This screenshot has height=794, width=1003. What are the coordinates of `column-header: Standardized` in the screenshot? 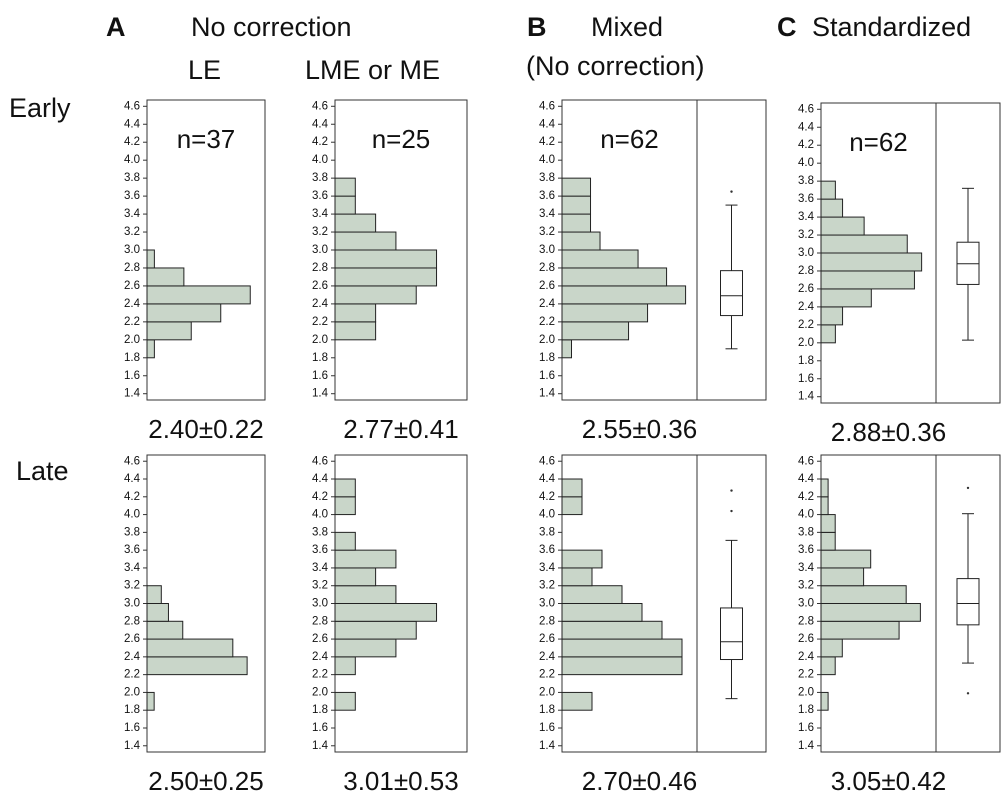 It's located at (891, 27).